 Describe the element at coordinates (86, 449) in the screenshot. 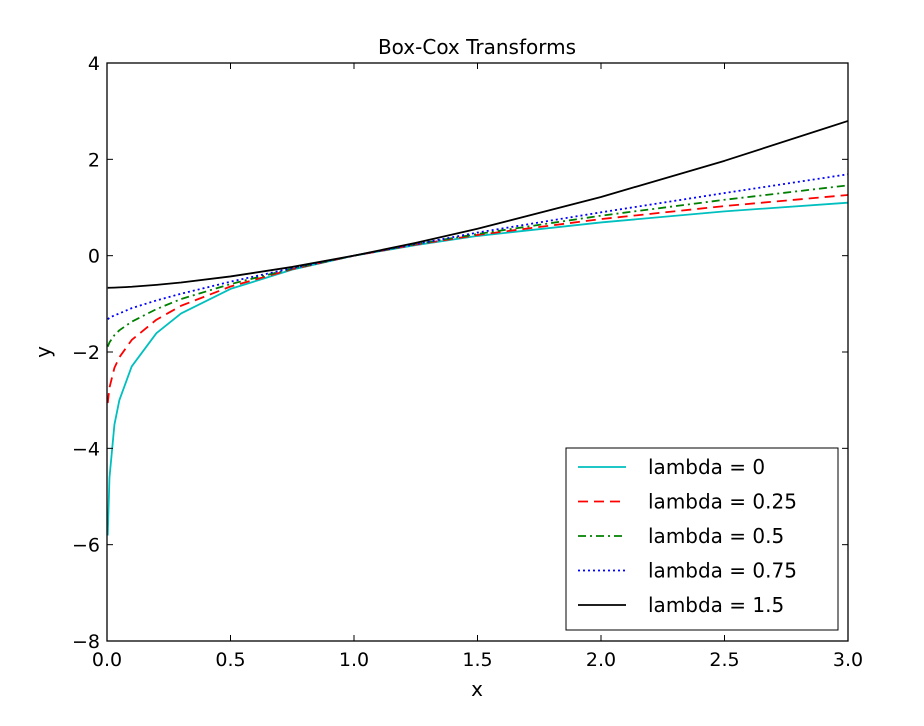

I see `y-tick-label: −4` at that location.